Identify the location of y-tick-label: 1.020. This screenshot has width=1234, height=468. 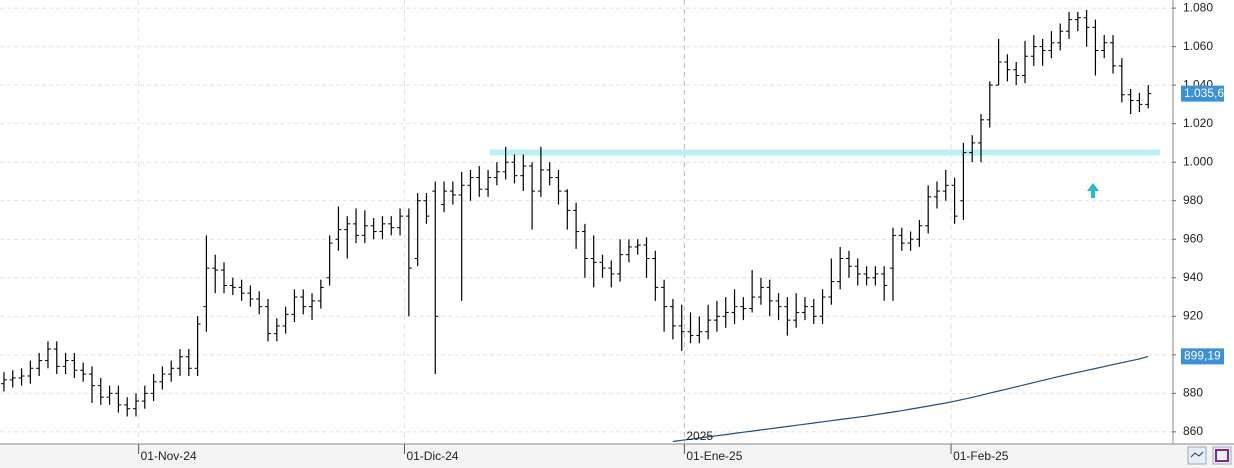
(1198, 123).